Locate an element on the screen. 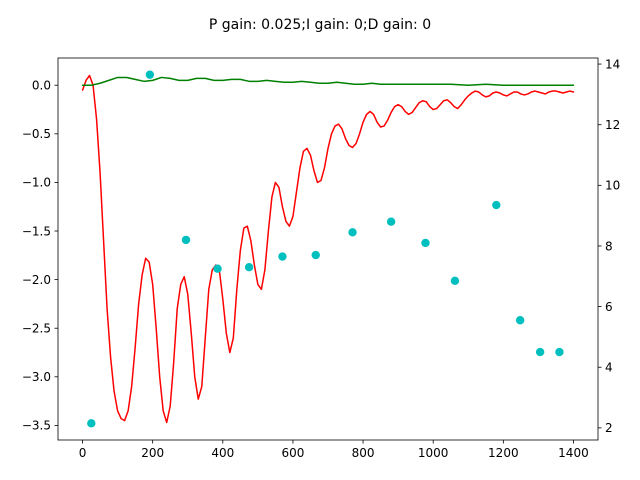  x-tick-label: 200 is located at coordinates (152, 453).